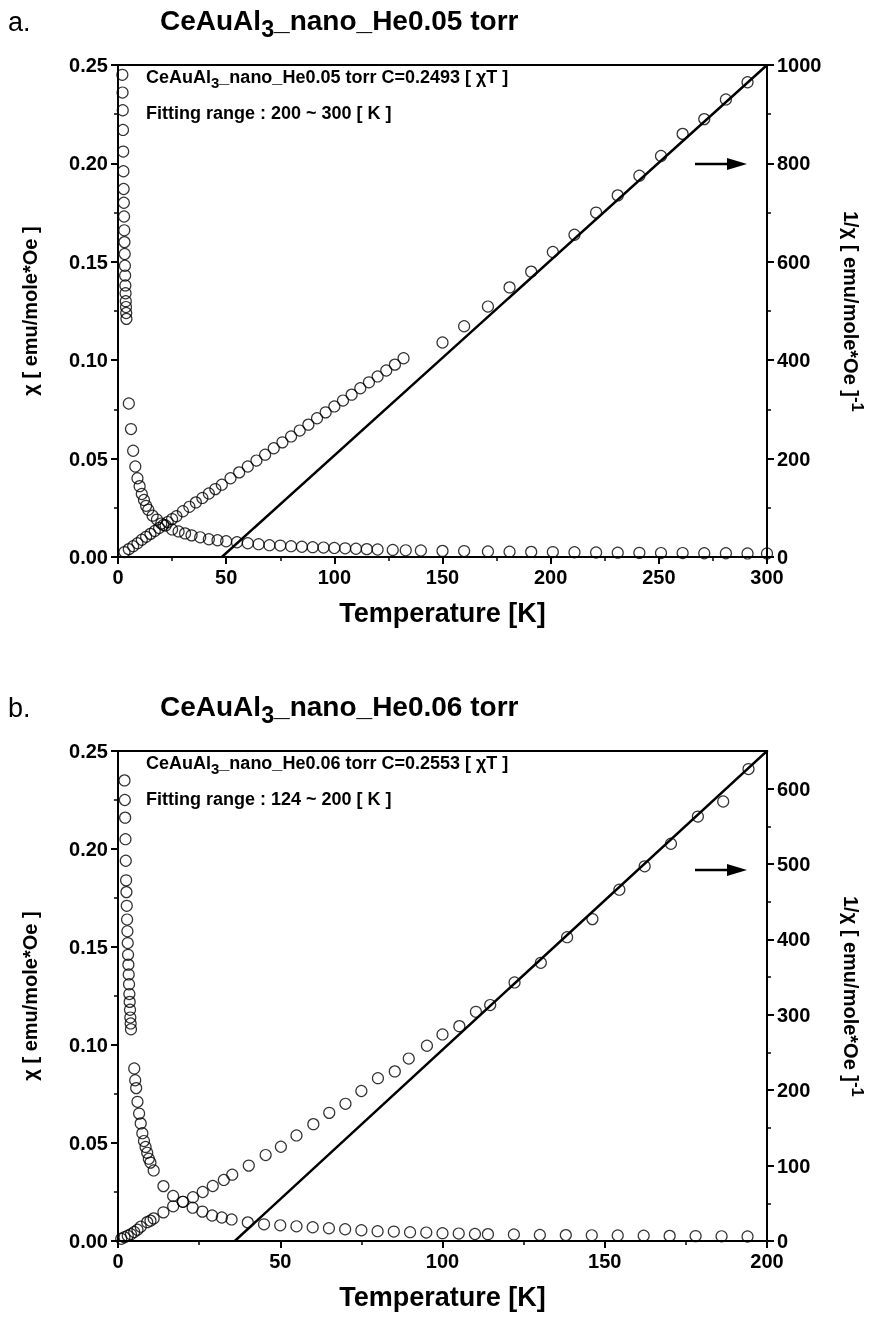 Image resolution: width=879 pixels, height=1328 pixels. What do you see at coordinates (88, 163) in the screenshot?
I see `y-tick-label: 0.20` at bounding box center [88, 163].